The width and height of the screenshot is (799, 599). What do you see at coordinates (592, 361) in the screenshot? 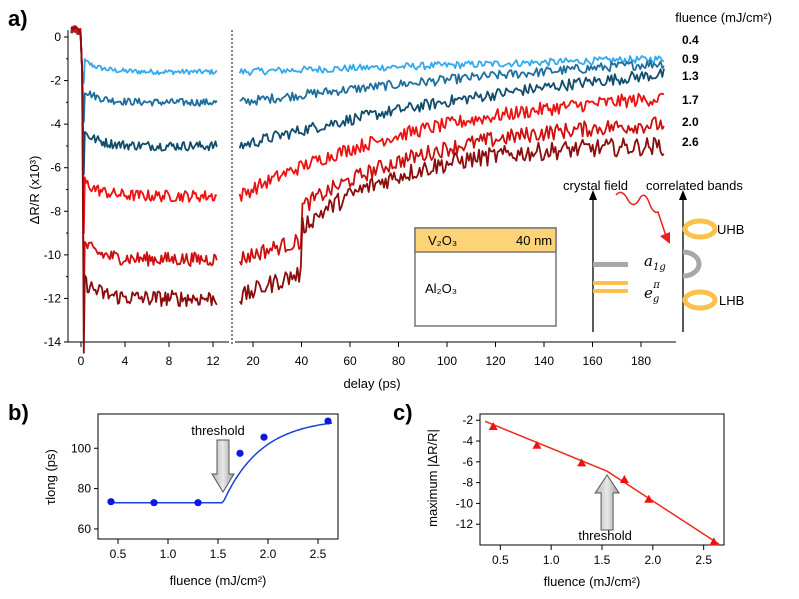
I see `x-tick-label: 160` at bounding box center [592, 361].